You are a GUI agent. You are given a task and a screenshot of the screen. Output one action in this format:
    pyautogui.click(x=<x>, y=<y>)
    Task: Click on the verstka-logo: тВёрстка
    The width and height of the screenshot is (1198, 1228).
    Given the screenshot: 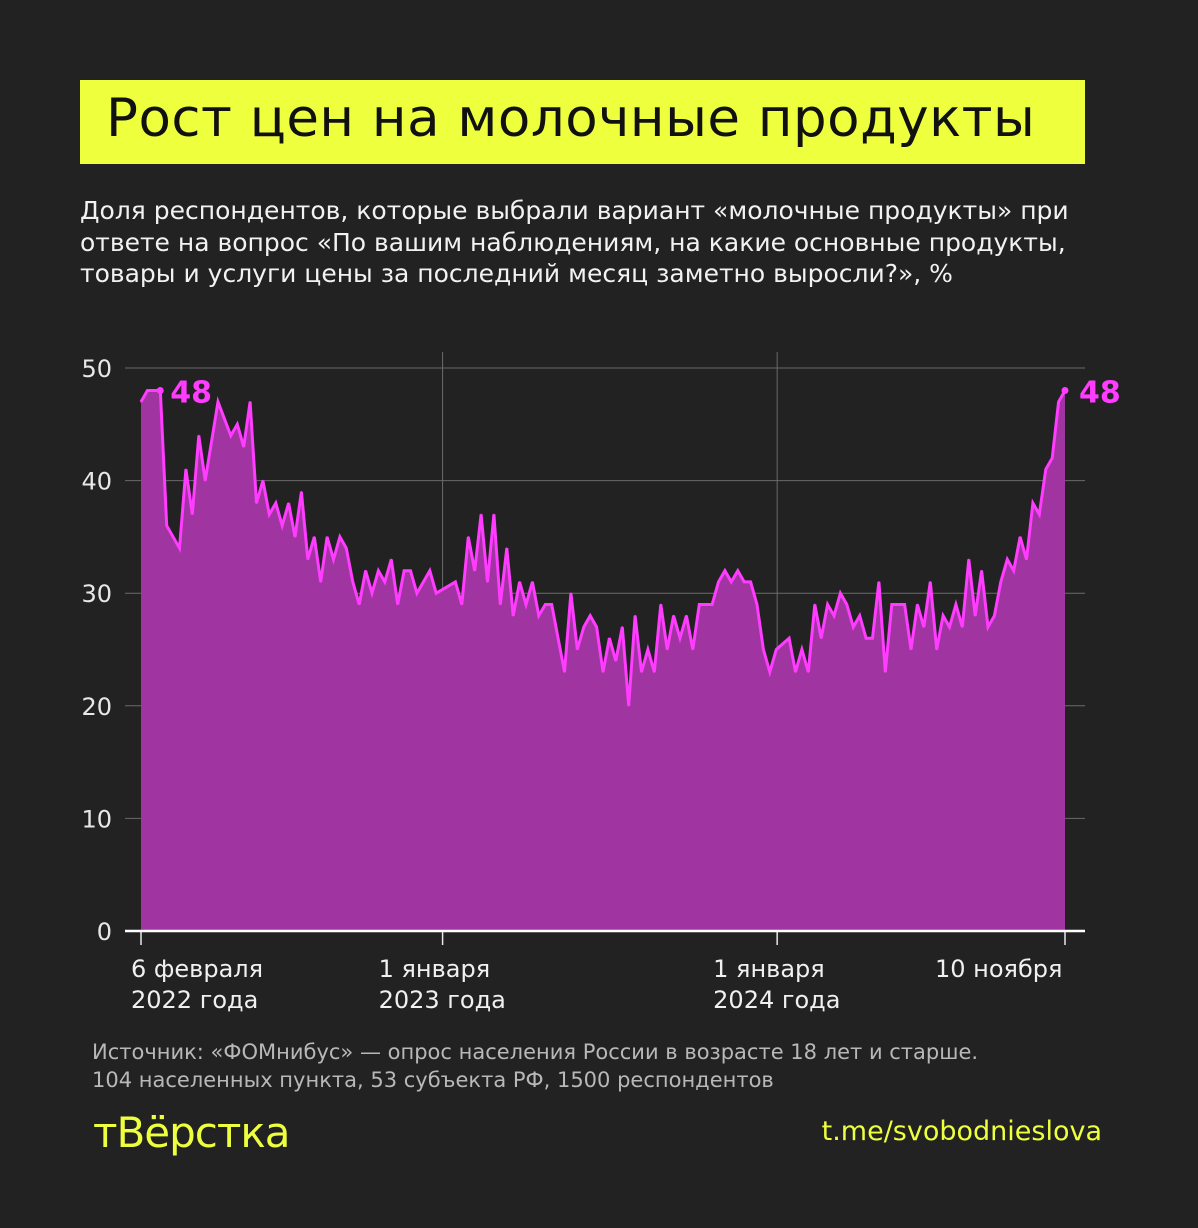 What is the action you would take?
    pyautogui.click(x=191, y=1132)
    